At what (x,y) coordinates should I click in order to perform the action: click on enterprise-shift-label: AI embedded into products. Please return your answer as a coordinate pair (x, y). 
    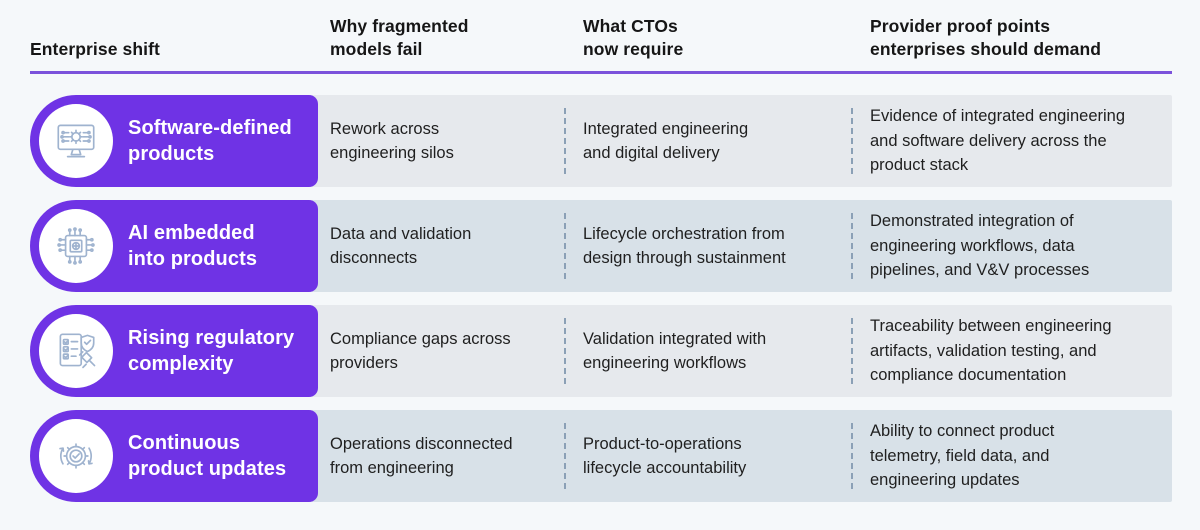
    Looking at the image, I should click on (193, 246).